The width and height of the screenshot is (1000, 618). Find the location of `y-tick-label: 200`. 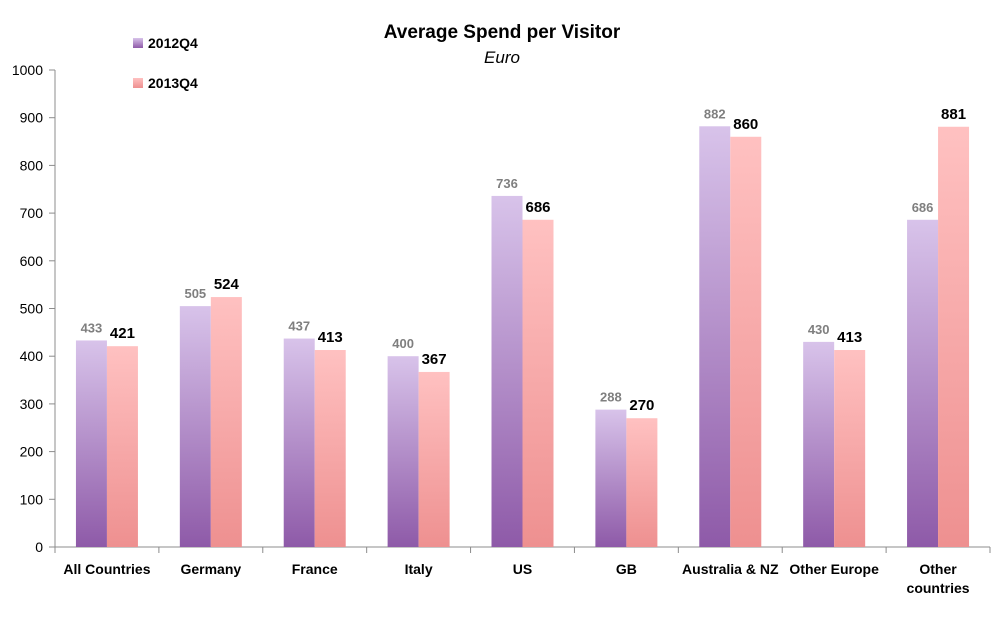

y-tick-label: 200 is located at coordinates (32, 452).